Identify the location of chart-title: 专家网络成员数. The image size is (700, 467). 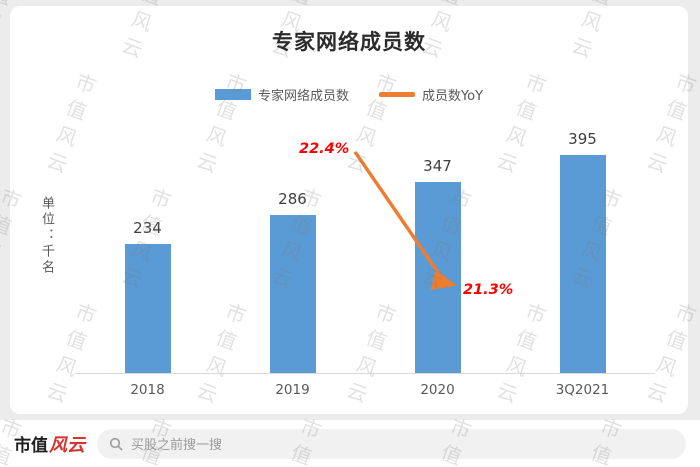
(349, 42).